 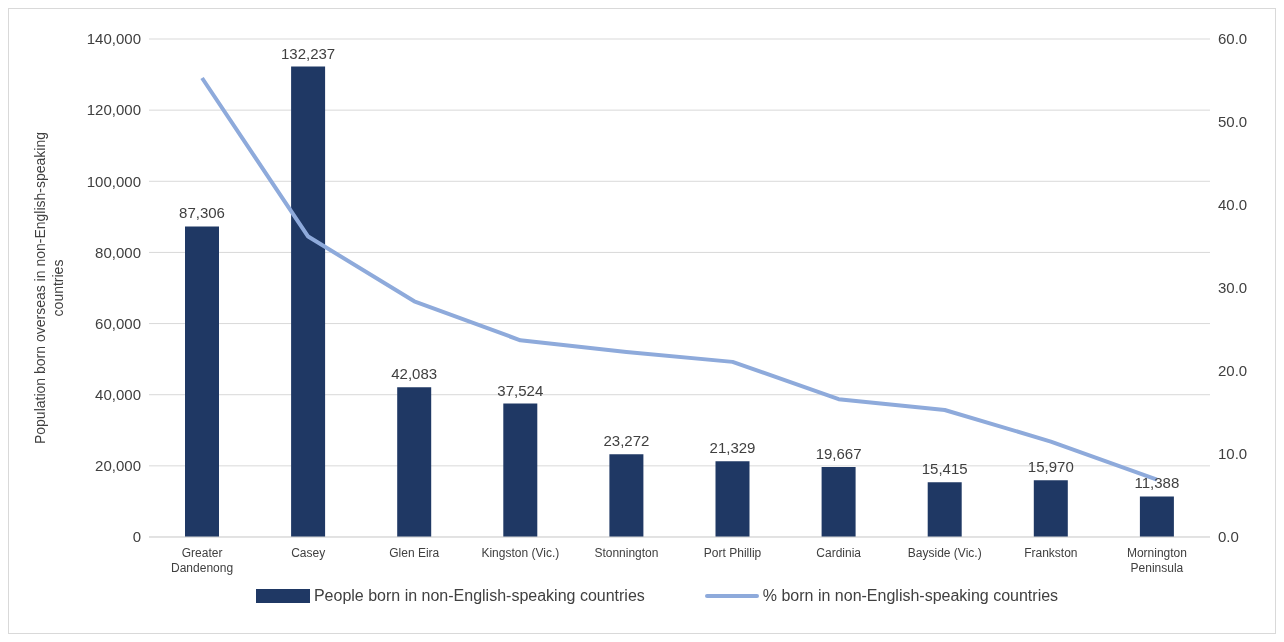 What do you see at coordinates (118, 466) in the screenshot?
I see `y-tick-label: 20,000` at bounding box center [118, 466].